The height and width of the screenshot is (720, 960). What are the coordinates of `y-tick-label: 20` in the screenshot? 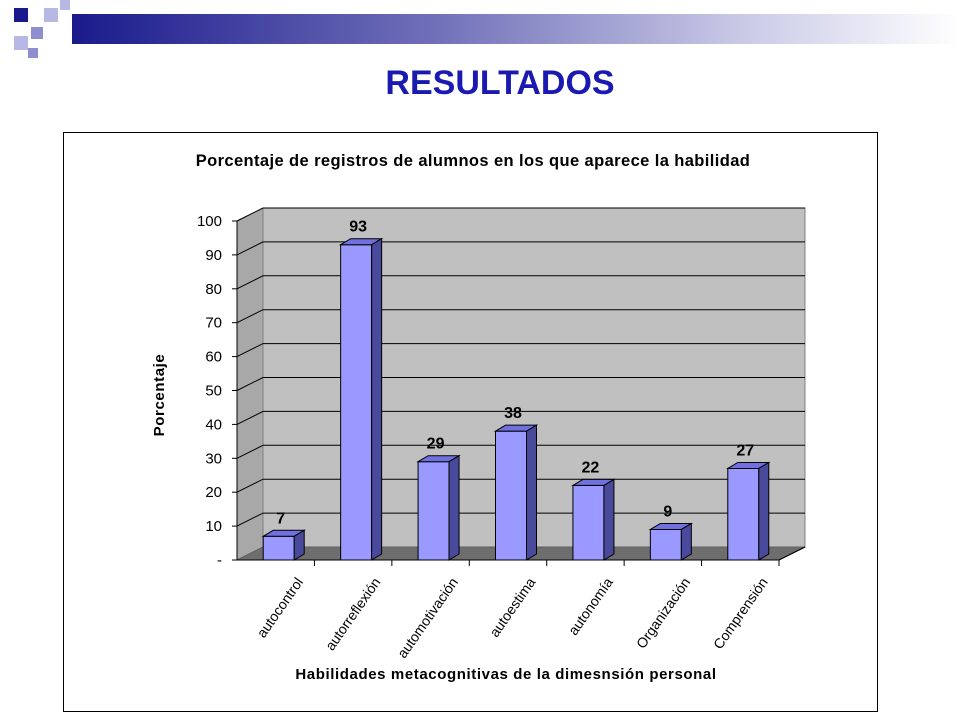 It's located at (213, 492).